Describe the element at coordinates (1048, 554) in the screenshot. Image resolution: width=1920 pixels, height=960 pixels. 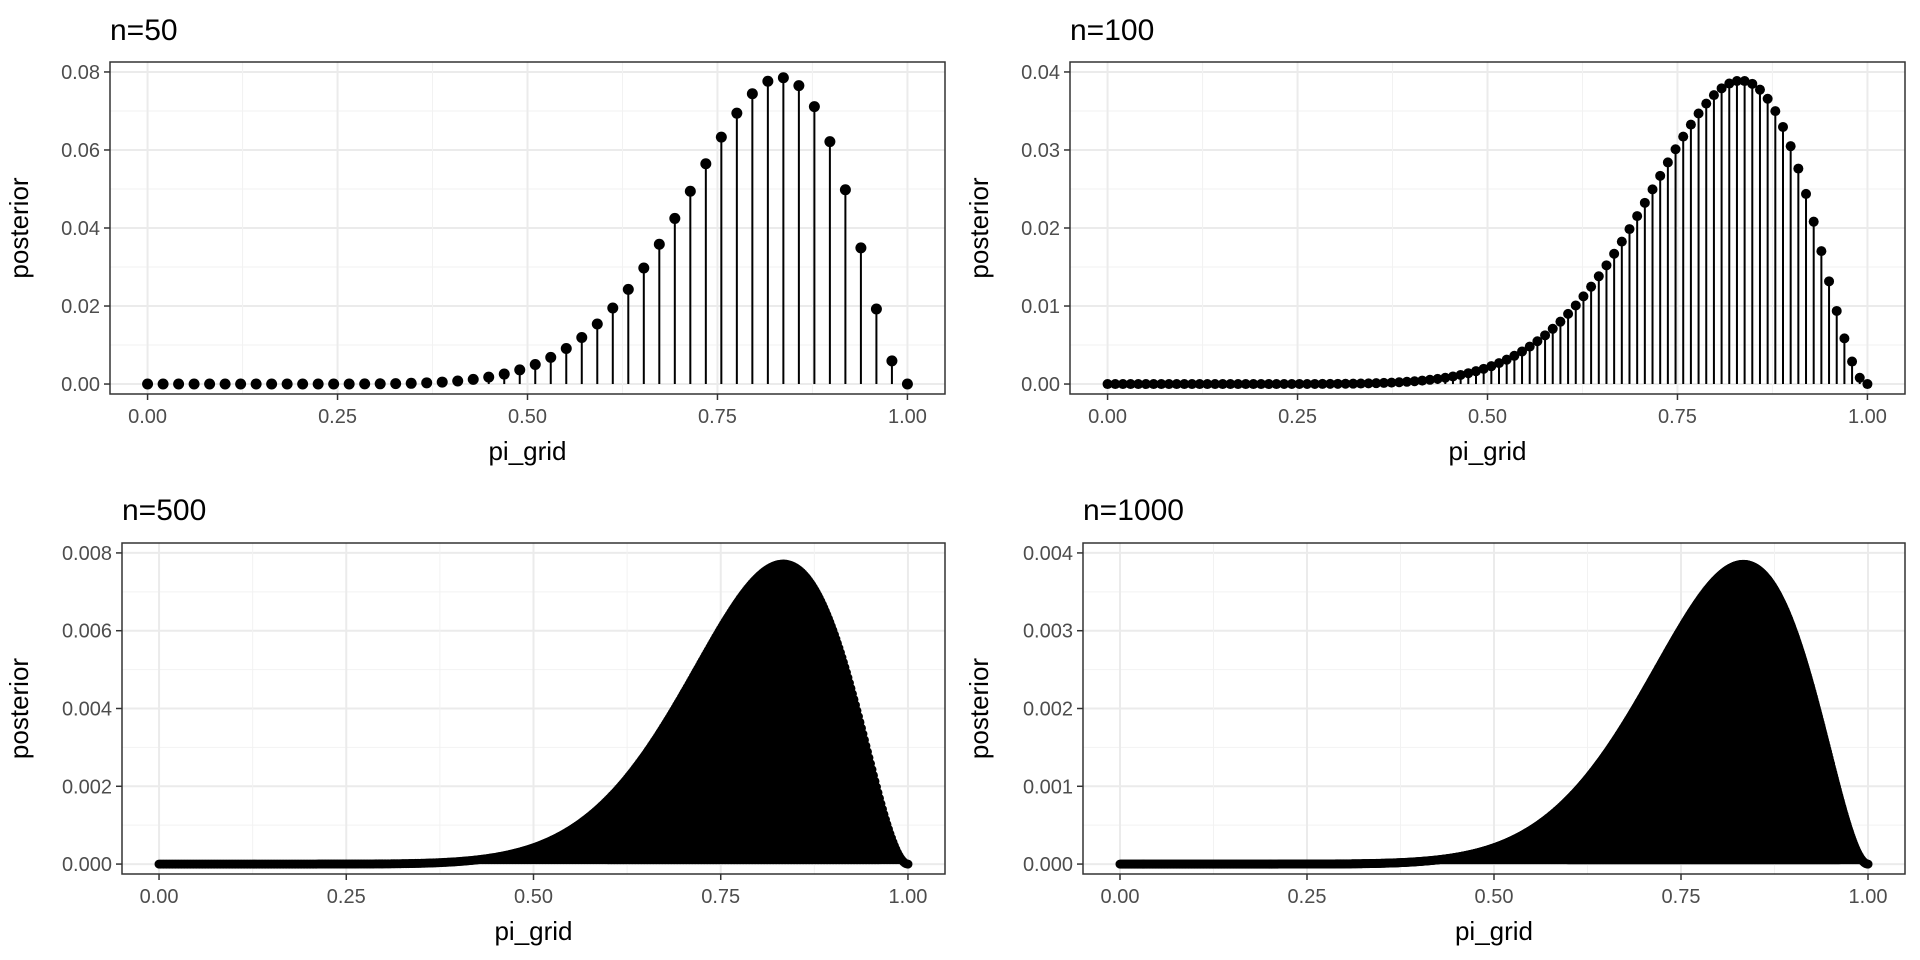
I see `y-tick-label: 0.004` at that location.